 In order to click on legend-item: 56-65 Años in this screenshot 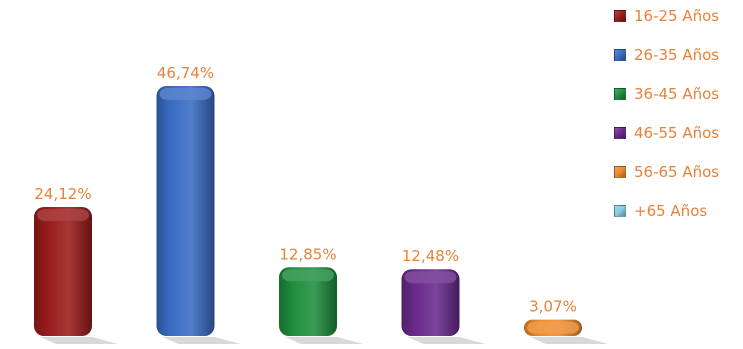, I will do `click(678, 172)`.